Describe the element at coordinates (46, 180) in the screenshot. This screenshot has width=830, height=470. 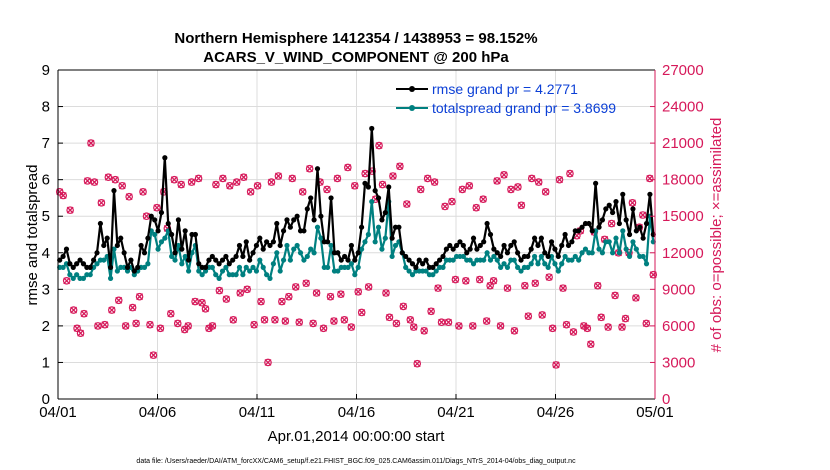
I see `y-left-tick-label: 6` at that location.